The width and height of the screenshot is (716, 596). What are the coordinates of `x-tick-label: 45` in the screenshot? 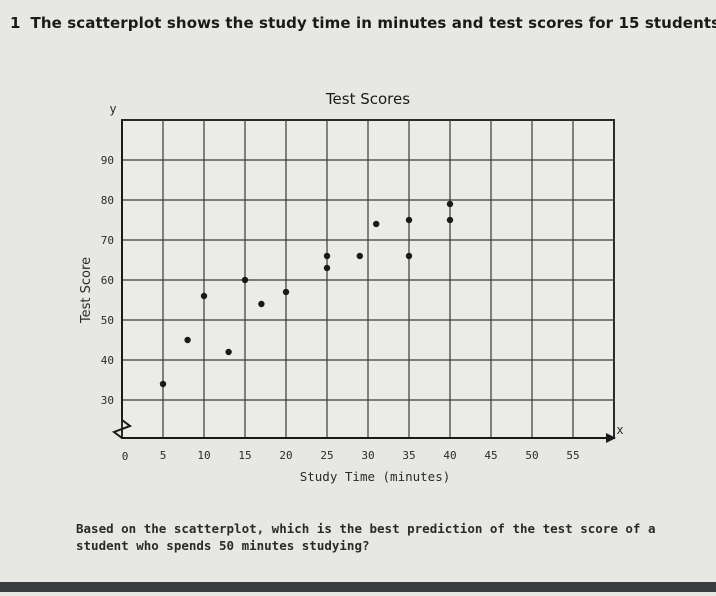 It's located at (490, 455).